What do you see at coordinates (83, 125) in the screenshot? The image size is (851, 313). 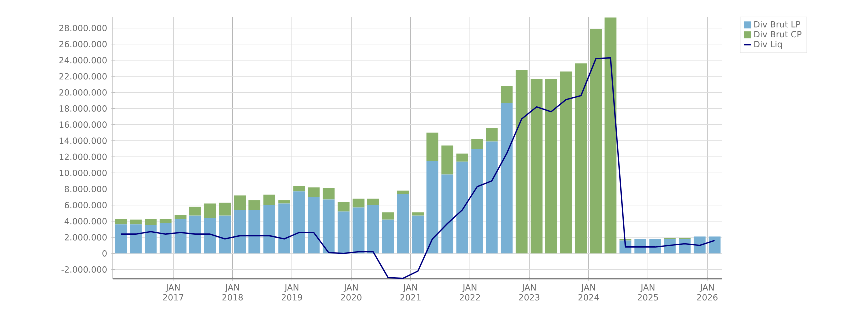 I see `y-tick-label: 16.000.000` at bounding box center [83, 125].